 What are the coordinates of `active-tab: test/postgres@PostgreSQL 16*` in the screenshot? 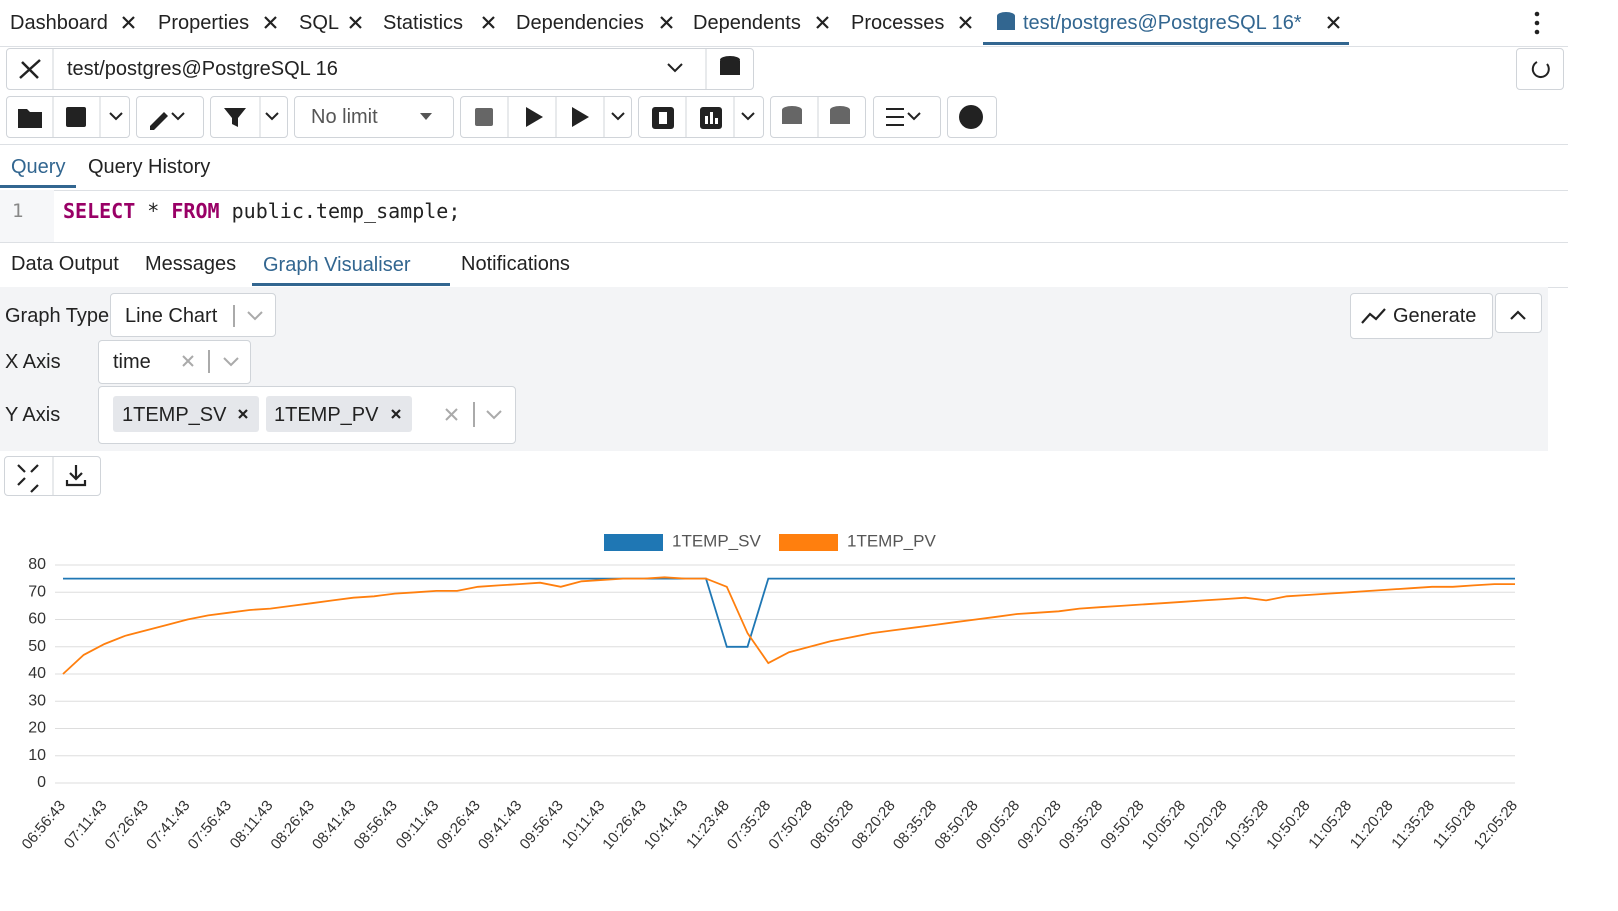 It's located at (1162, 23).